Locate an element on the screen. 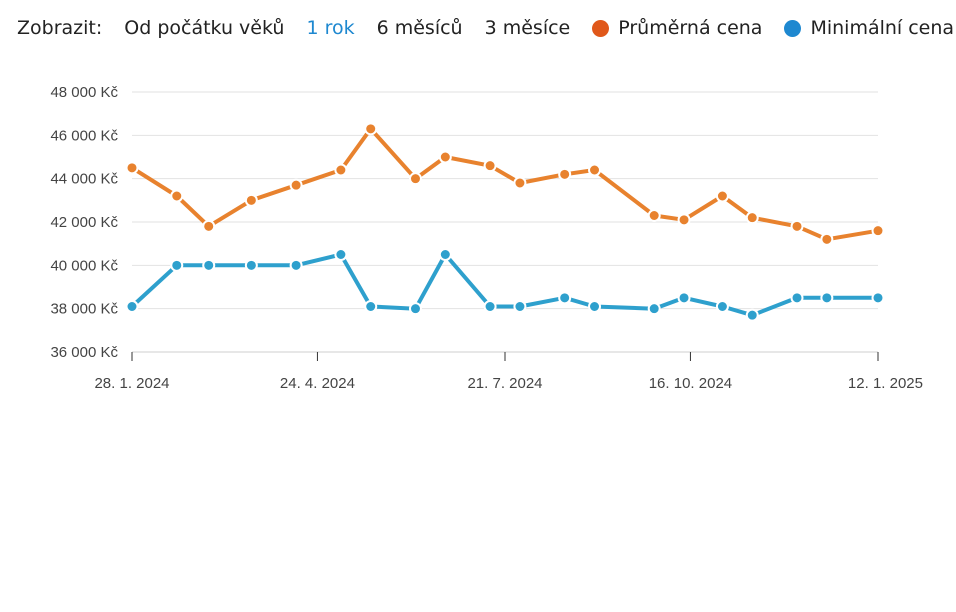 This screenshot has width=956, height=612. y-tick-label: 48 000 Kč is located at coordinates (84, 92).